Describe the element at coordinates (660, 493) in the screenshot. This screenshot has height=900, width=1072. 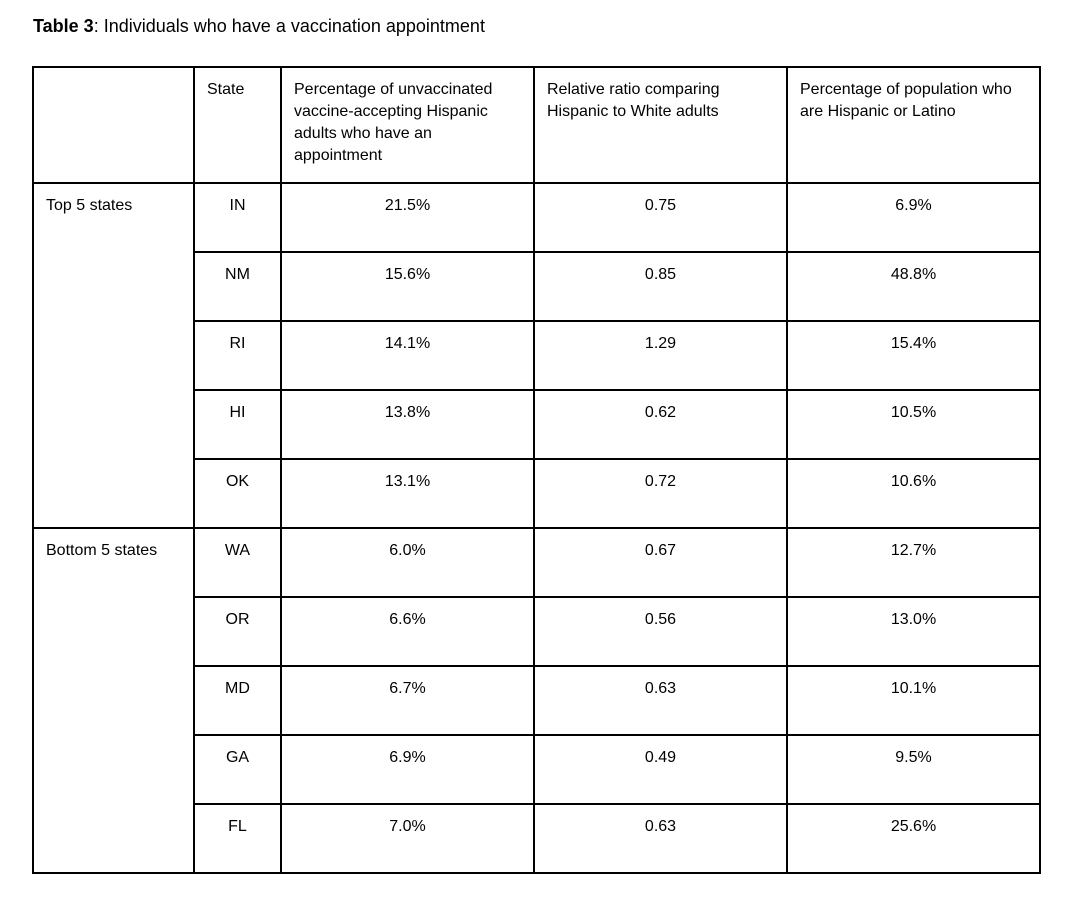
I see `relative-ratio-cell: 0.72` at that location.